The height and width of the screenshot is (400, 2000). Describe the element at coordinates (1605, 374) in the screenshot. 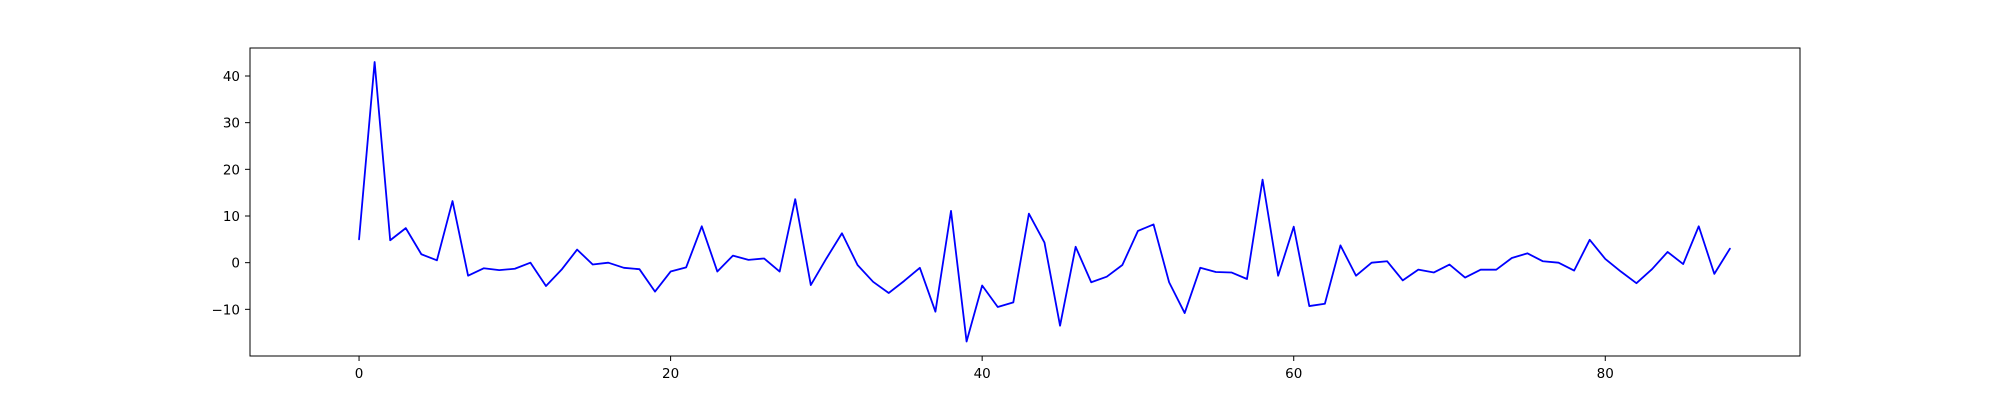

I see `x-tick-label-80: 80` at that location.